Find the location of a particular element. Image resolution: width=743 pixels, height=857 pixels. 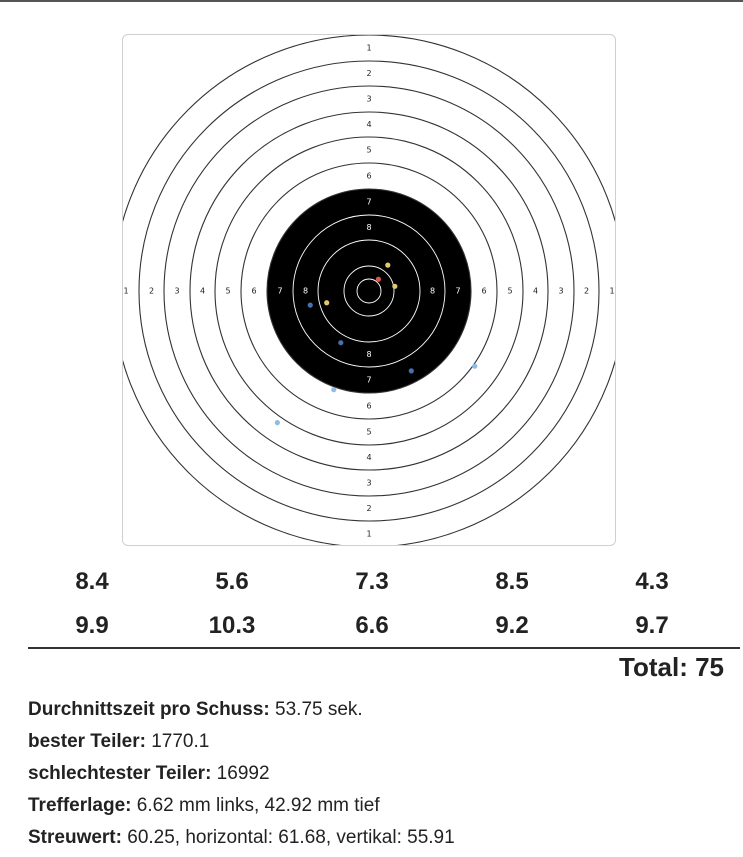

shot-score: 4.3 is located at coordinates (652, 581).